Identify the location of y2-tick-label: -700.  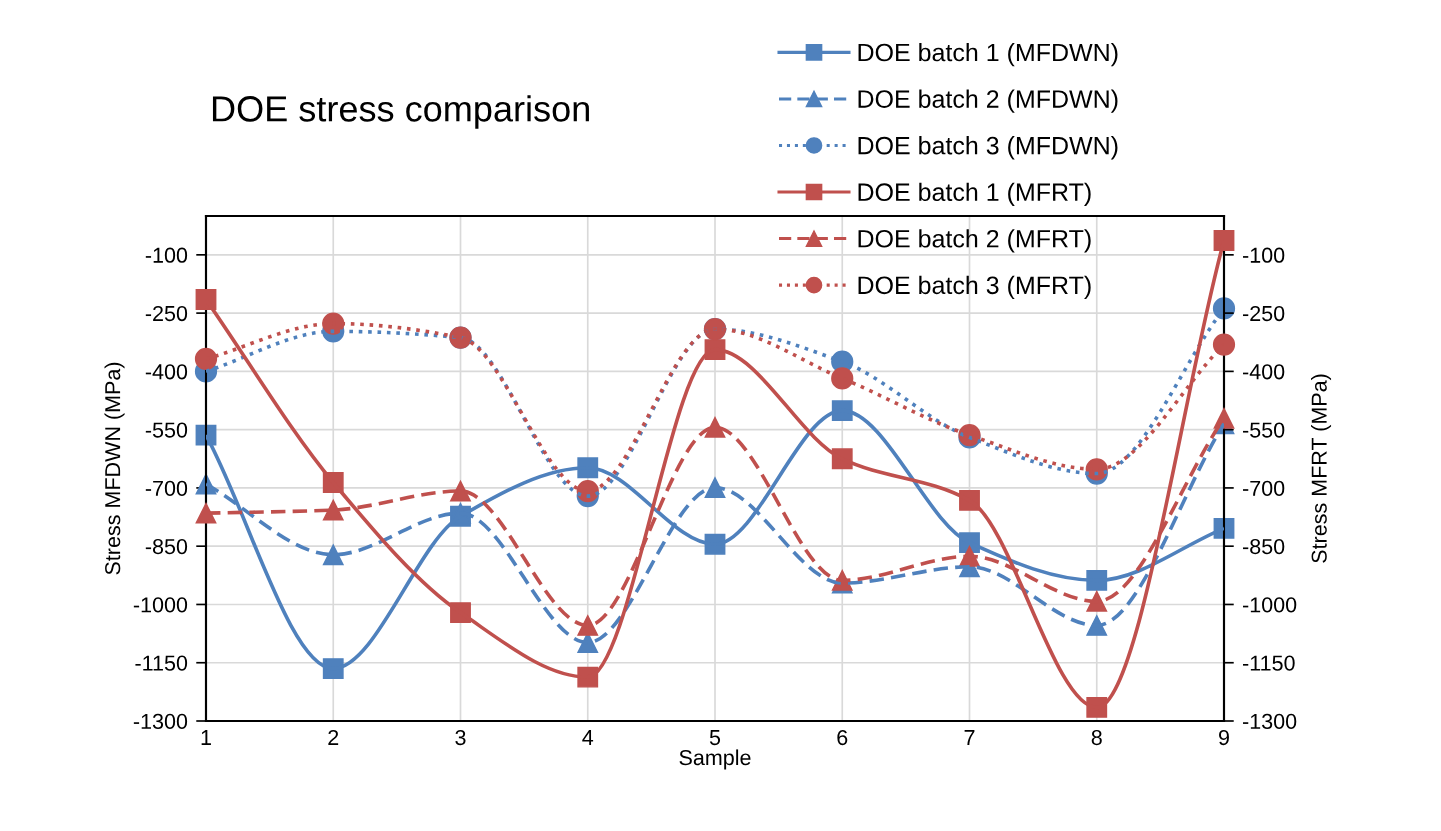
(1264, 488).